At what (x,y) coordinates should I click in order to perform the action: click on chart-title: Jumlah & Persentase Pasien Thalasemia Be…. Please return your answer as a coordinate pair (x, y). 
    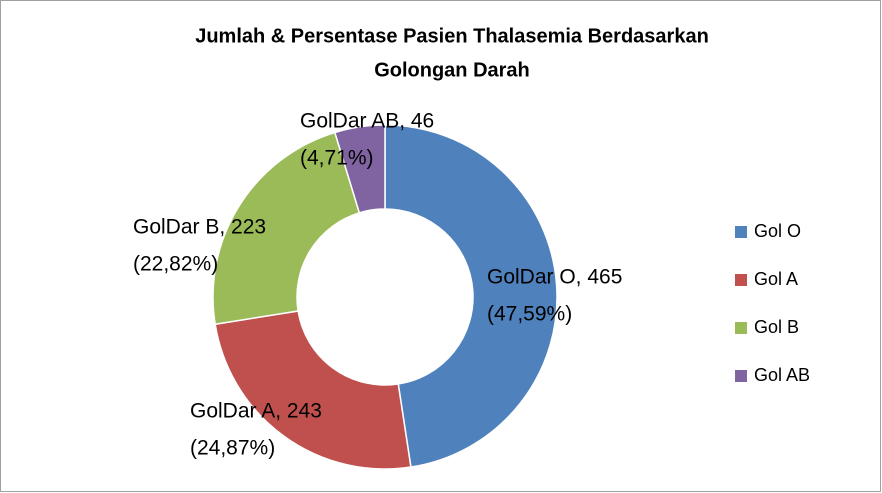
    Looking at the image, I should click on (452, 36).